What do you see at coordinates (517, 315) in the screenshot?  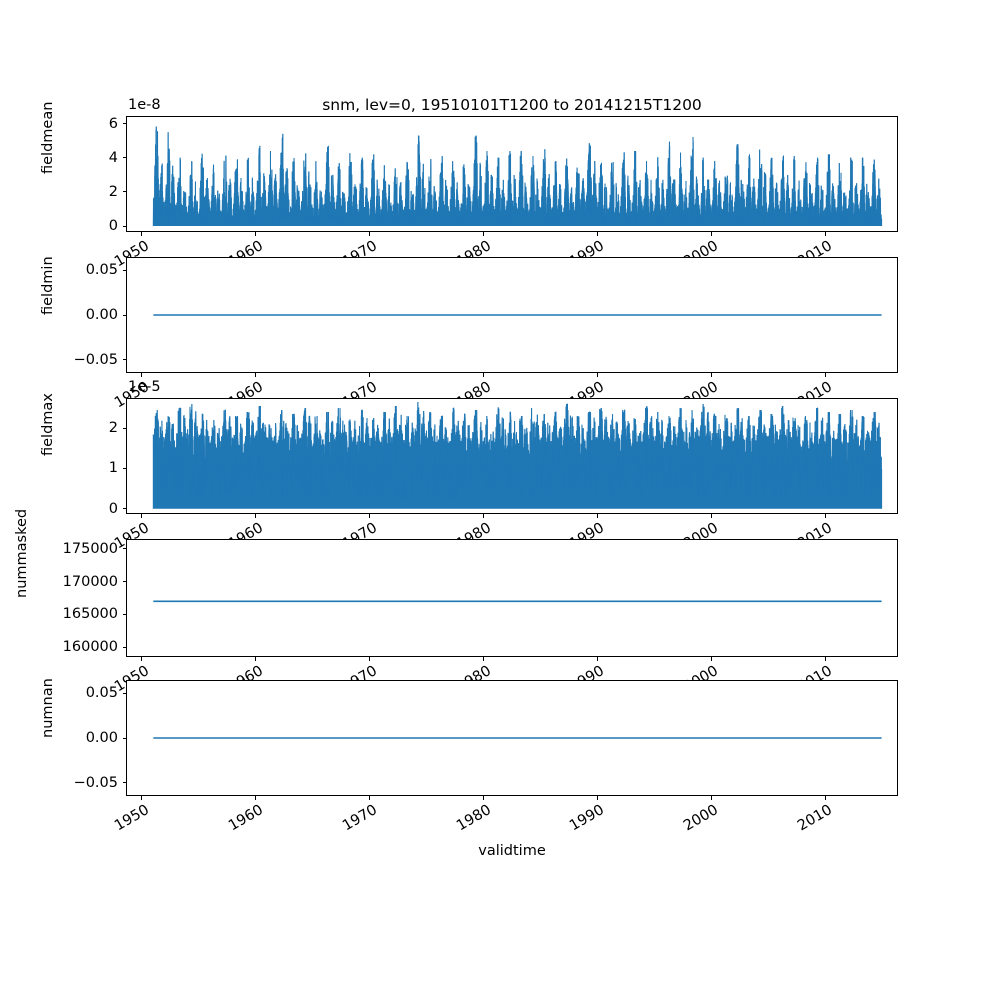 I see `data-line-fieldmin` at bounding box center [517, 315].